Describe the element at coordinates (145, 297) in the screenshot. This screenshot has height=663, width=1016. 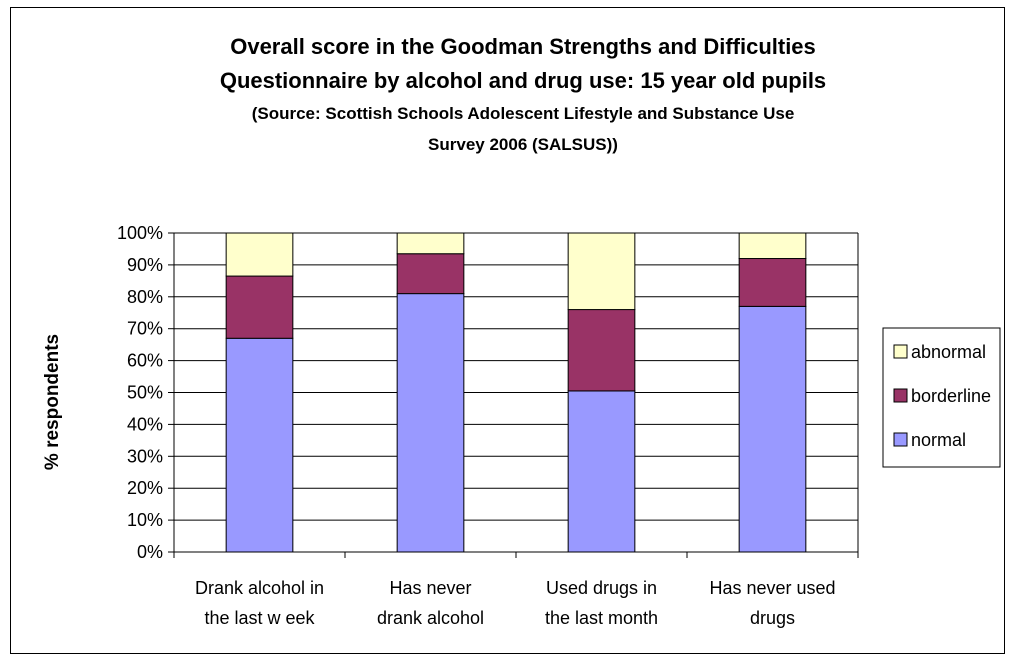
I see `y-tick-label: 80%` at that location.